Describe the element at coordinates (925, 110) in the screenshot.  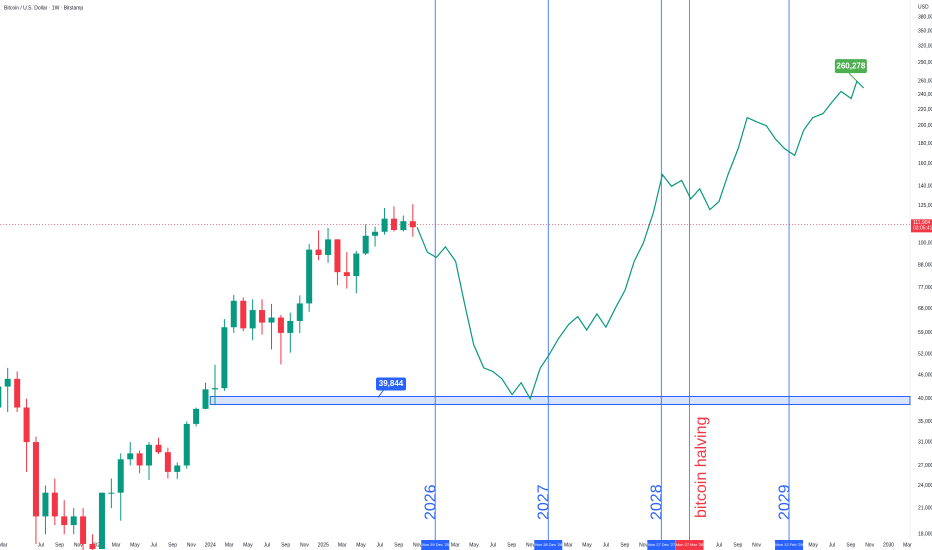
I see `y-tick-label: 220,000` at that location.